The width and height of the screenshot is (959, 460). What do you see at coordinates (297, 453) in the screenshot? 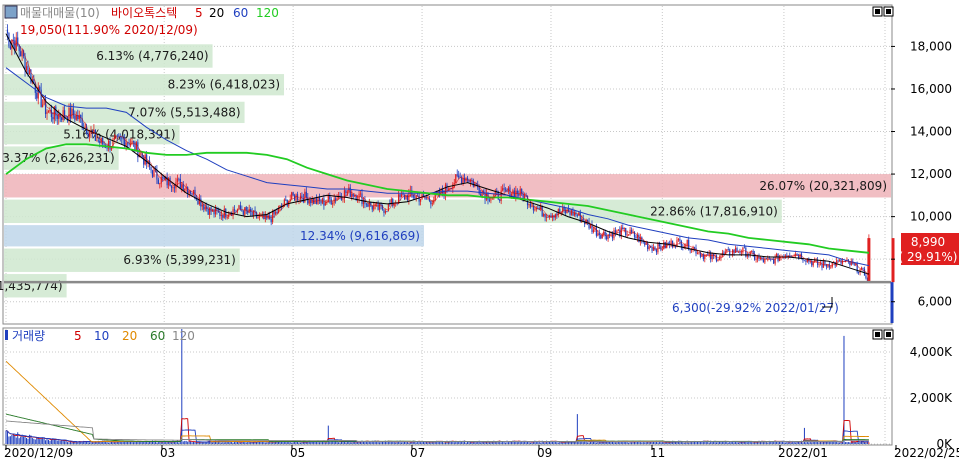
I see `x-tick-label: 05` at bounding box center [297, 453].